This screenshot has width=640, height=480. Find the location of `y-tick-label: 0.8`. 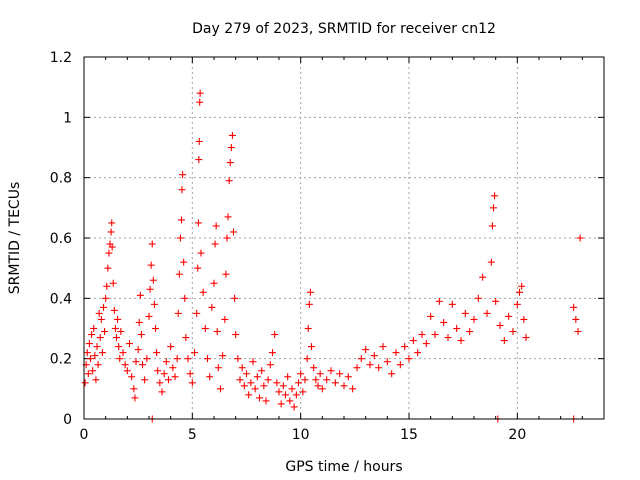

y-tick-label: 0.8 is located at coordinates (61, 179).